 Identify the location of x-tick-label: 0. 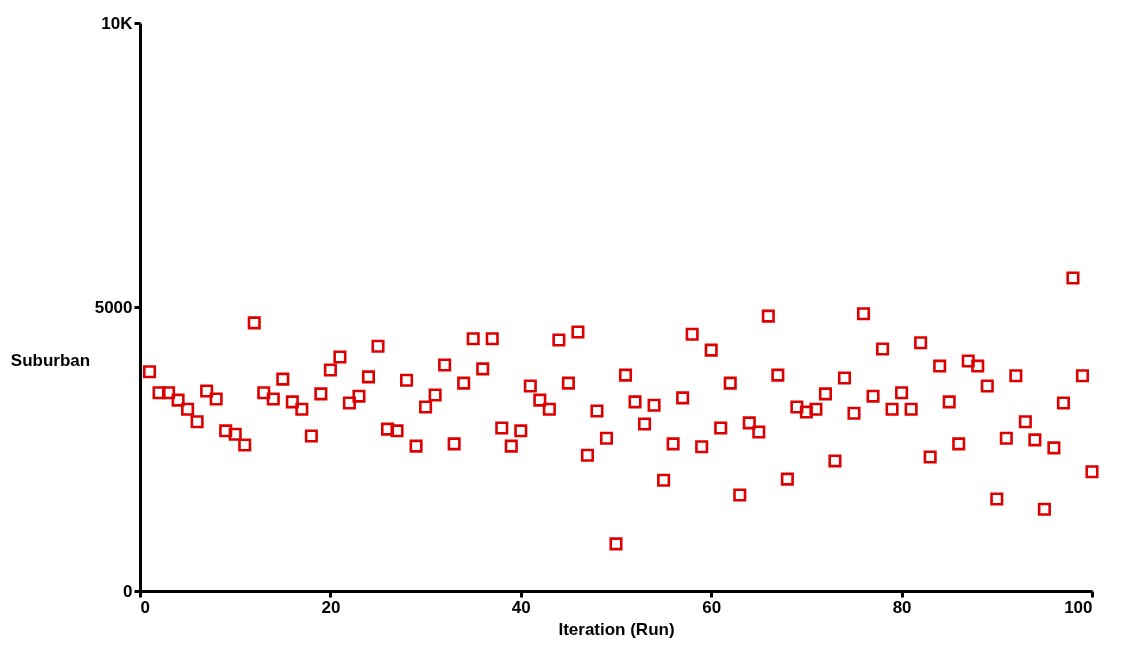
(145, 607).